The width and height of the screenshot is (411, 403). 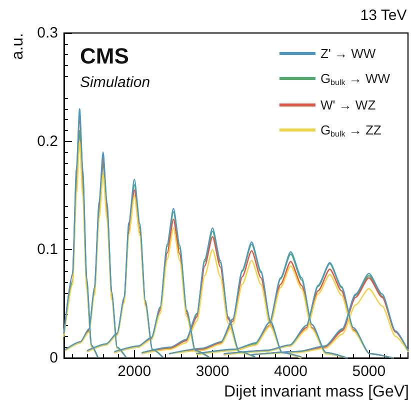 I want to click on text: 13 TeV, so click(x=383, y=15).